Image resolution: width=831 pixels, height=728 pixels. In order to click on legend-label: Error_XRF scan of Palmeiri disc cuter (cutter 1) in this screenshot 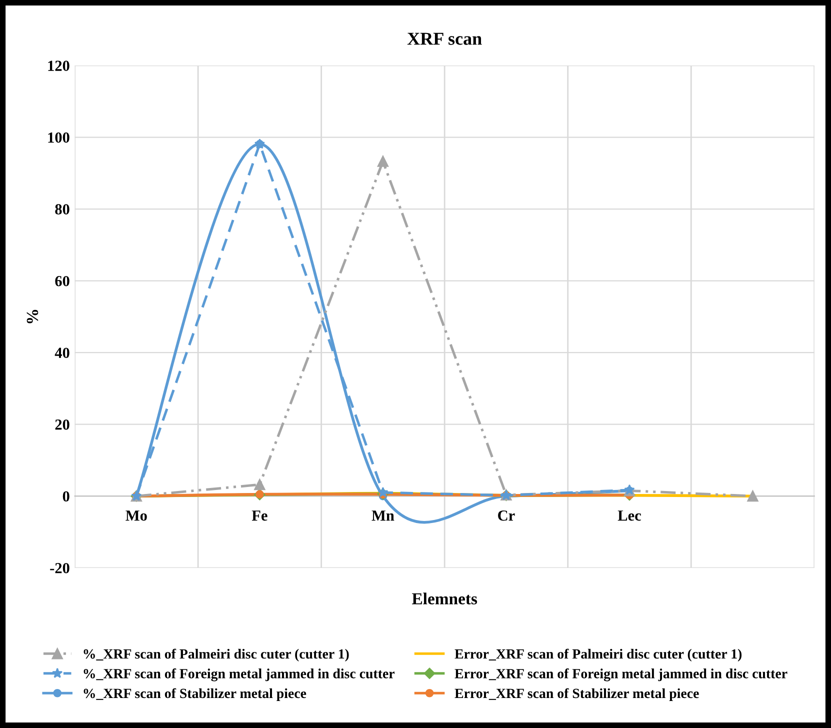, I will do `click(598, 655)`.